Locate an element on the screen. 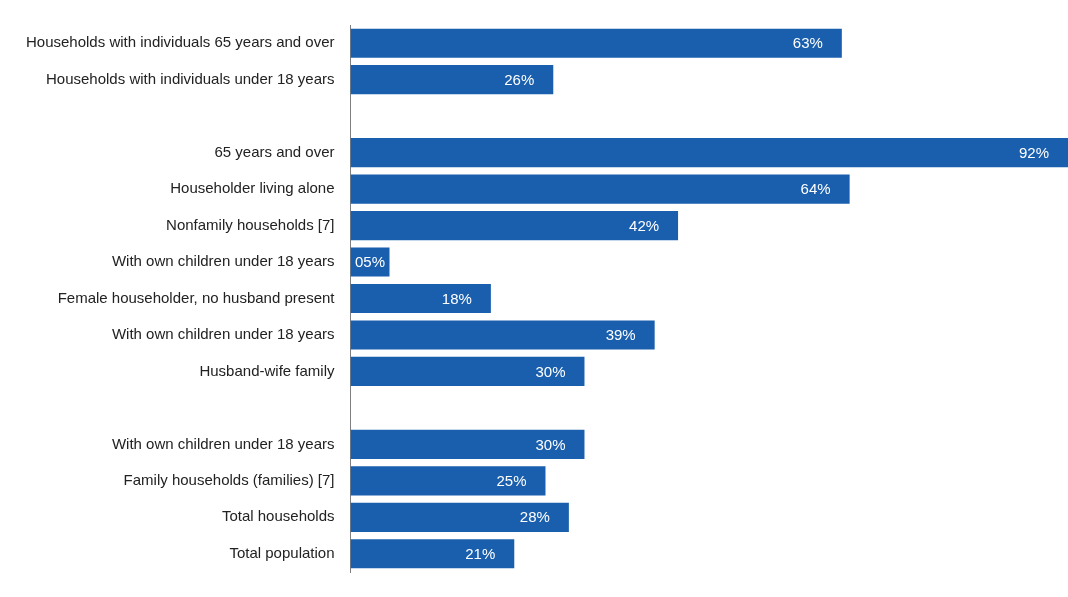 The image size is (1068, 597). data-label: 64% is located at coordinates (815, 189).